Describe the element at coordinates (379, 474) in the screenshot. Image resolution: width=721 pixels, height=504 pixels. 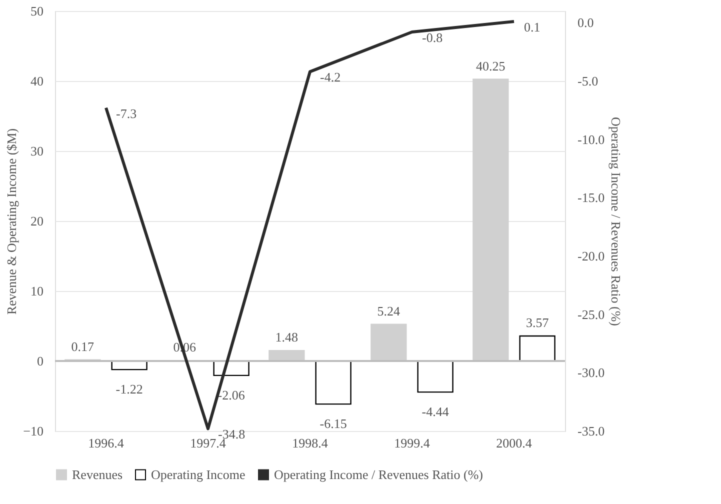
I see `legend-label: Operating Income / Revenues Ratio (%)` at that location.